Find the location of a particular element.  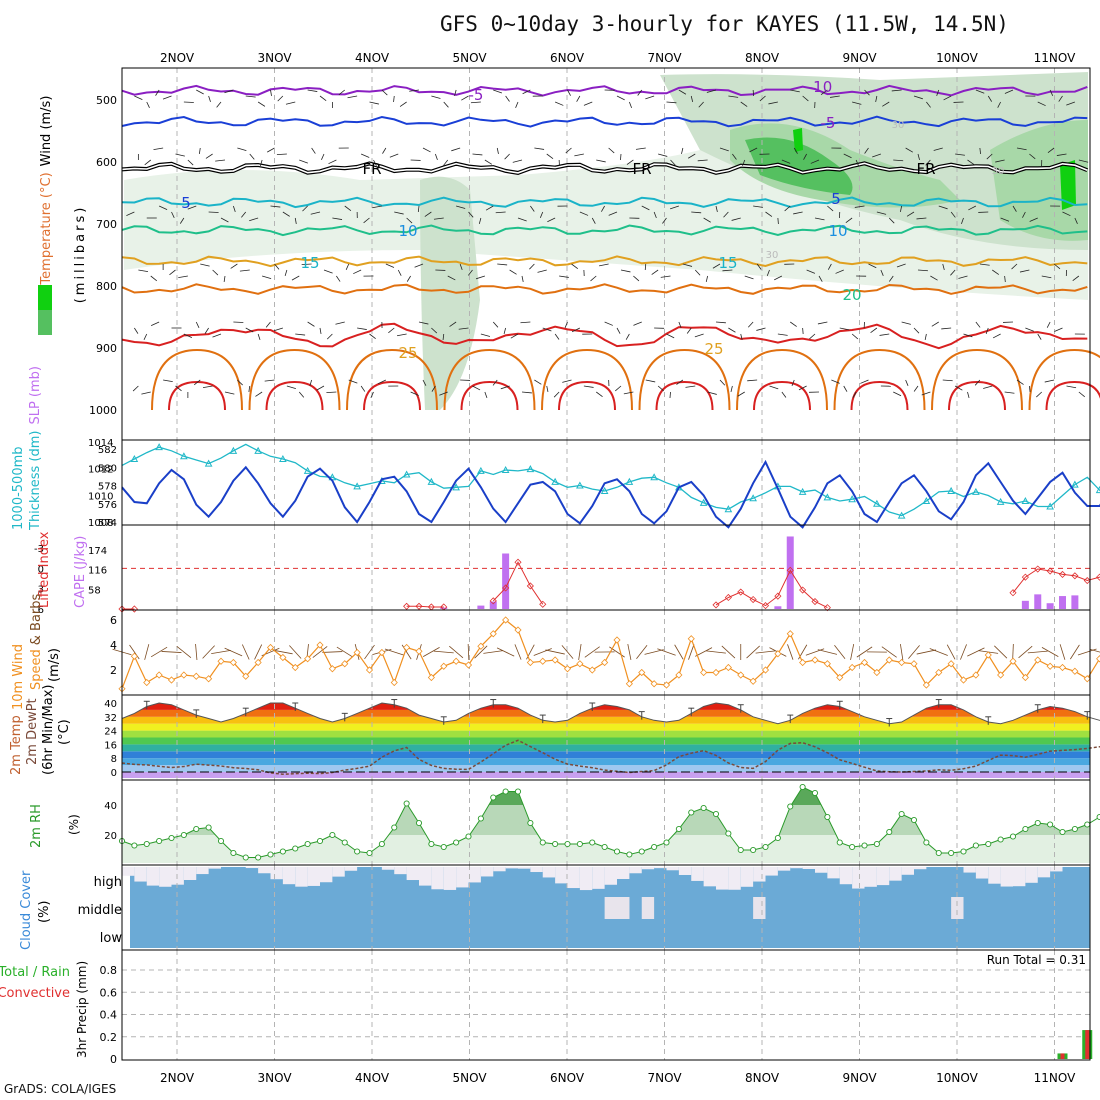

x-label-top-9: 11NOV is located at coordinates (1055, 58).